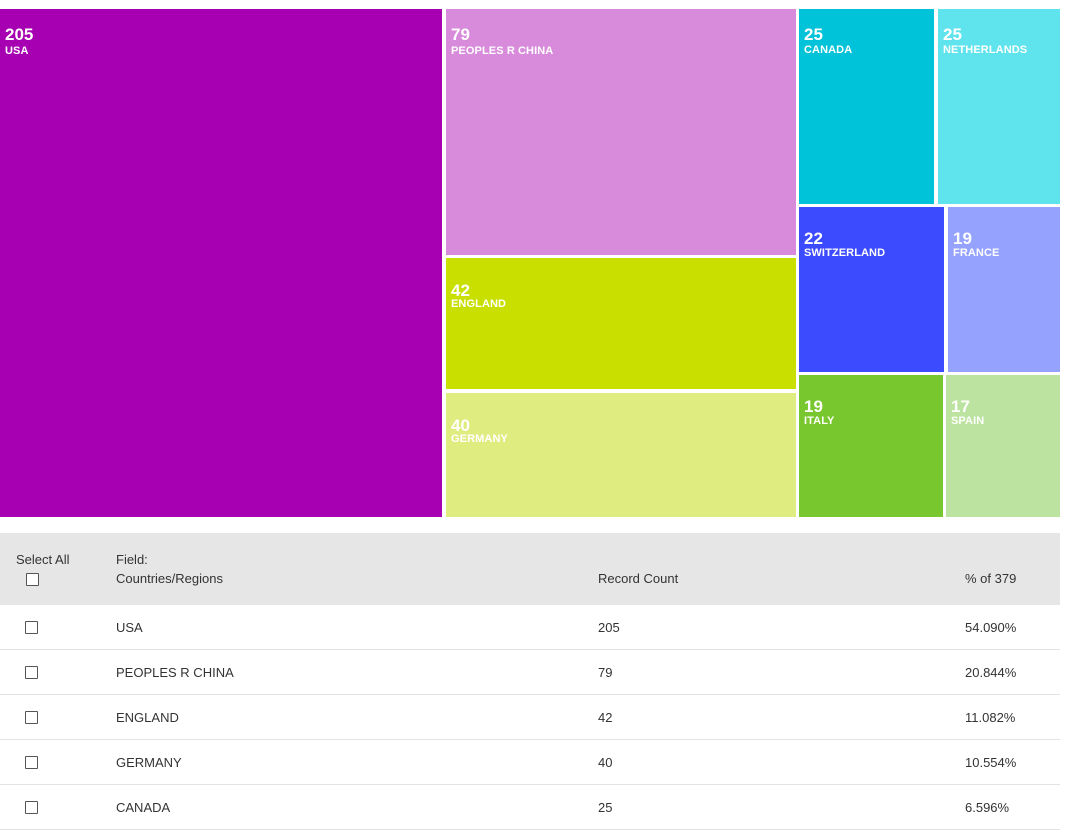 Image resolution: width=1080 pixels, height=831 pixels. I want to click on tile-netherlands: 25 NETHERLANDS, so click(999, 106).